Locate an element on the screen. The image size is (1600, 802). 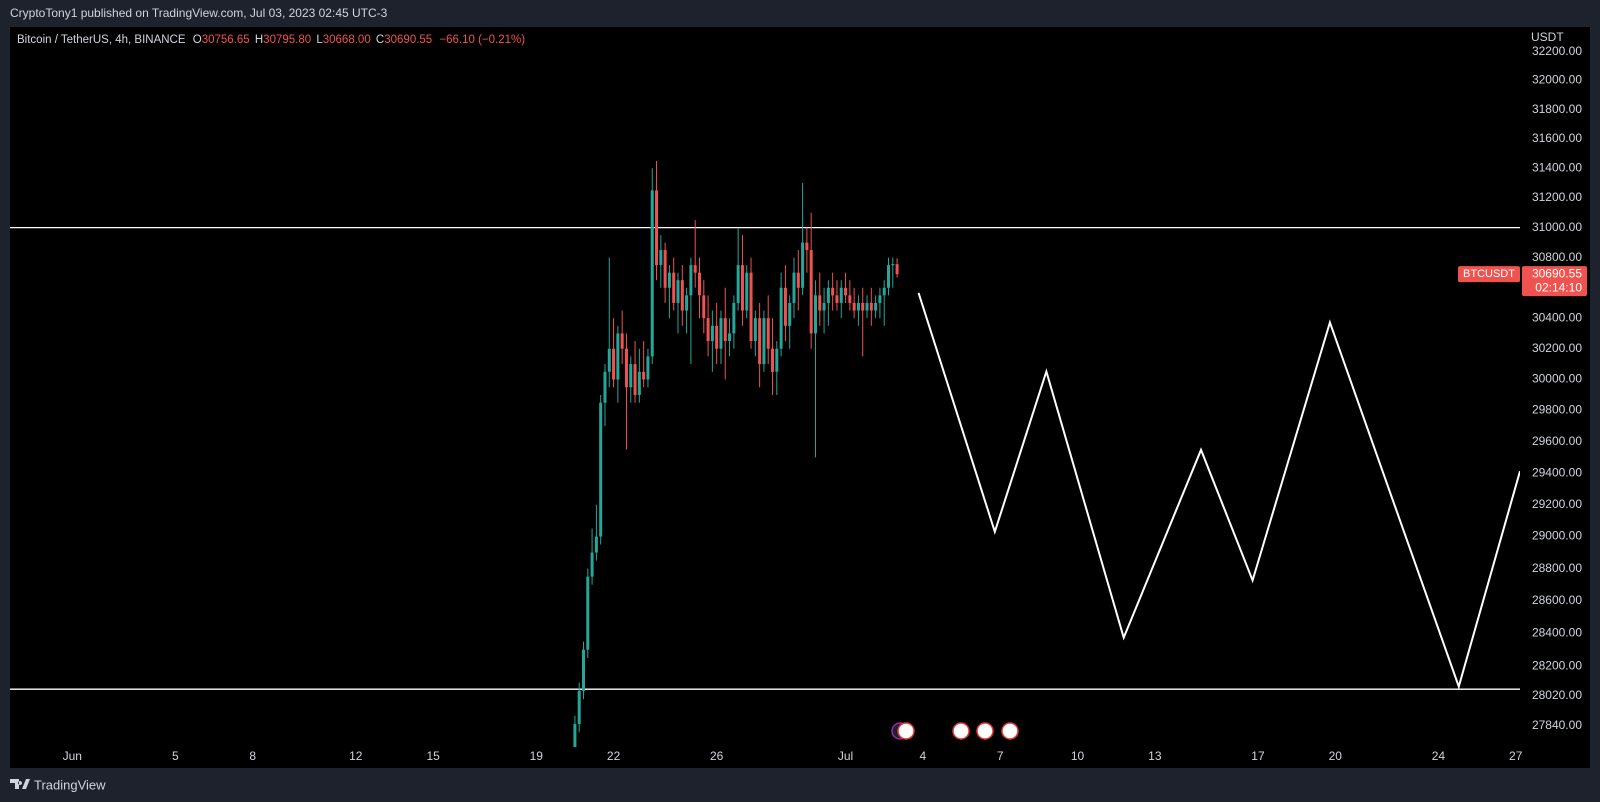
x-tick-label: 8 is located at coordinates (252, 756).